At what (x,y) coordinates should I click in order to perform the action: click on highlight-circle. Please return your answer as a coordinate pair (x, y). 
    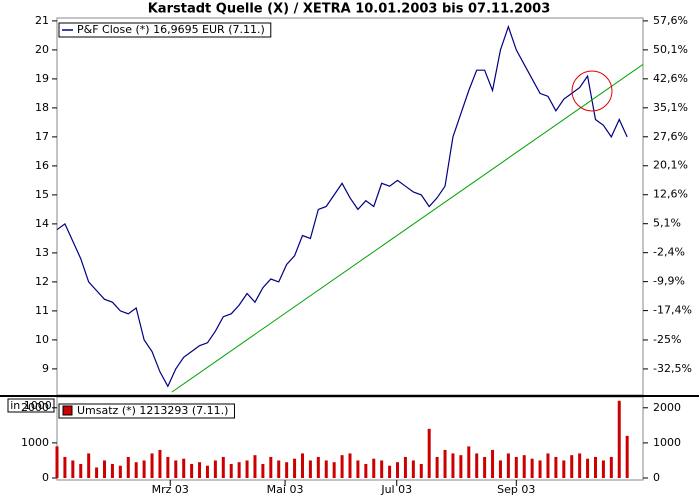
    Looking at the image, I should click on (592, 91).